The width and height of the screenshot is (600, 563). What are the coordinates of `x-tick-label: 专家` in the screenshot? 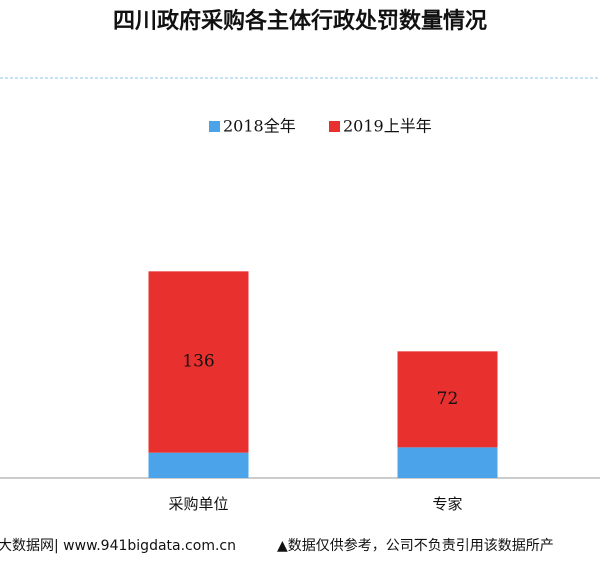 It's located at (447, 504).